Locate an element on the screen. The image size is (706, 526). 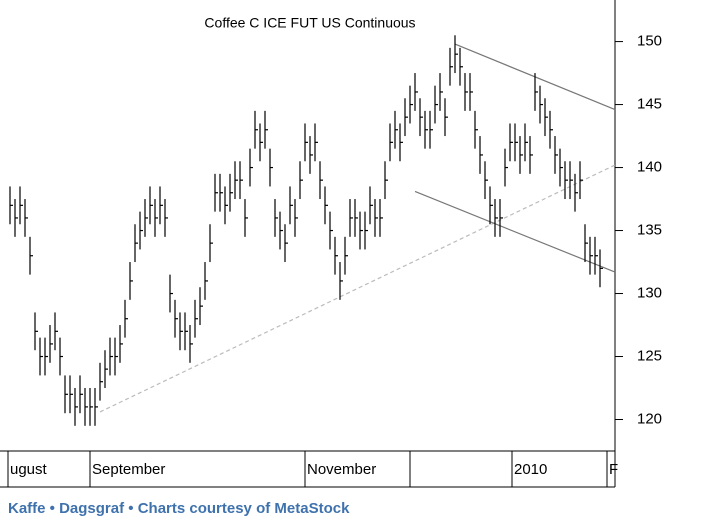
x-tick-label: 2010 is located at coordinates (530, 469).